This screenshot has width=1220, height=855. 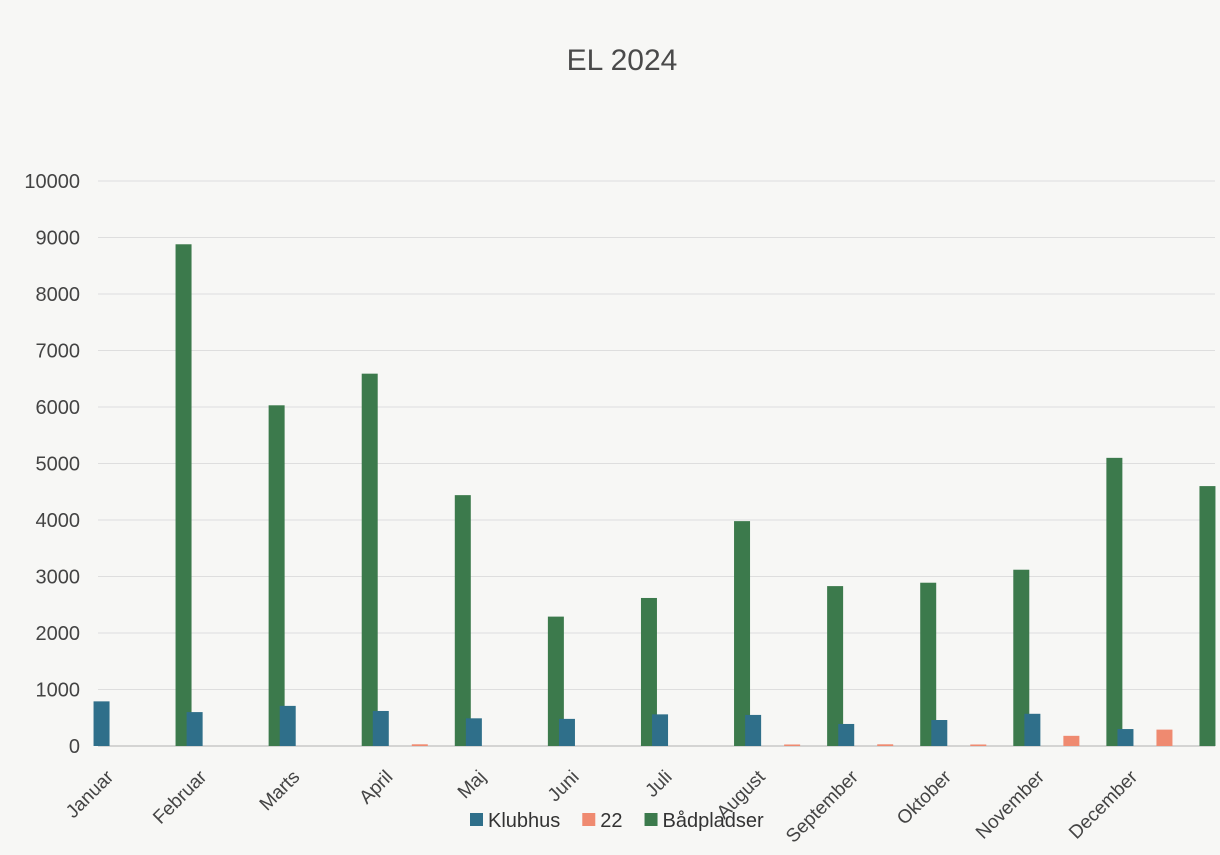 I want to click on bar-22-september, so click(x=885, y=745).